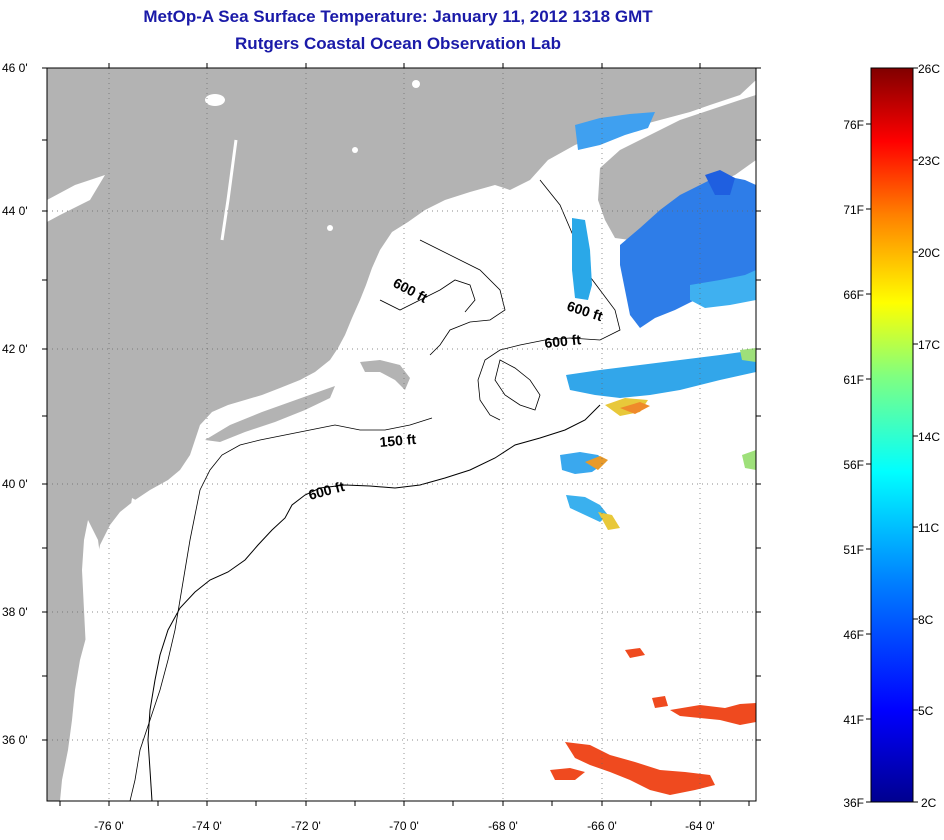 This screenshot has height=840, width=944. What do you see at coordinates (635, 408) in the screenshot?
I see `sst-patch-georges-warm-orange` at bounding box center [635, 408].